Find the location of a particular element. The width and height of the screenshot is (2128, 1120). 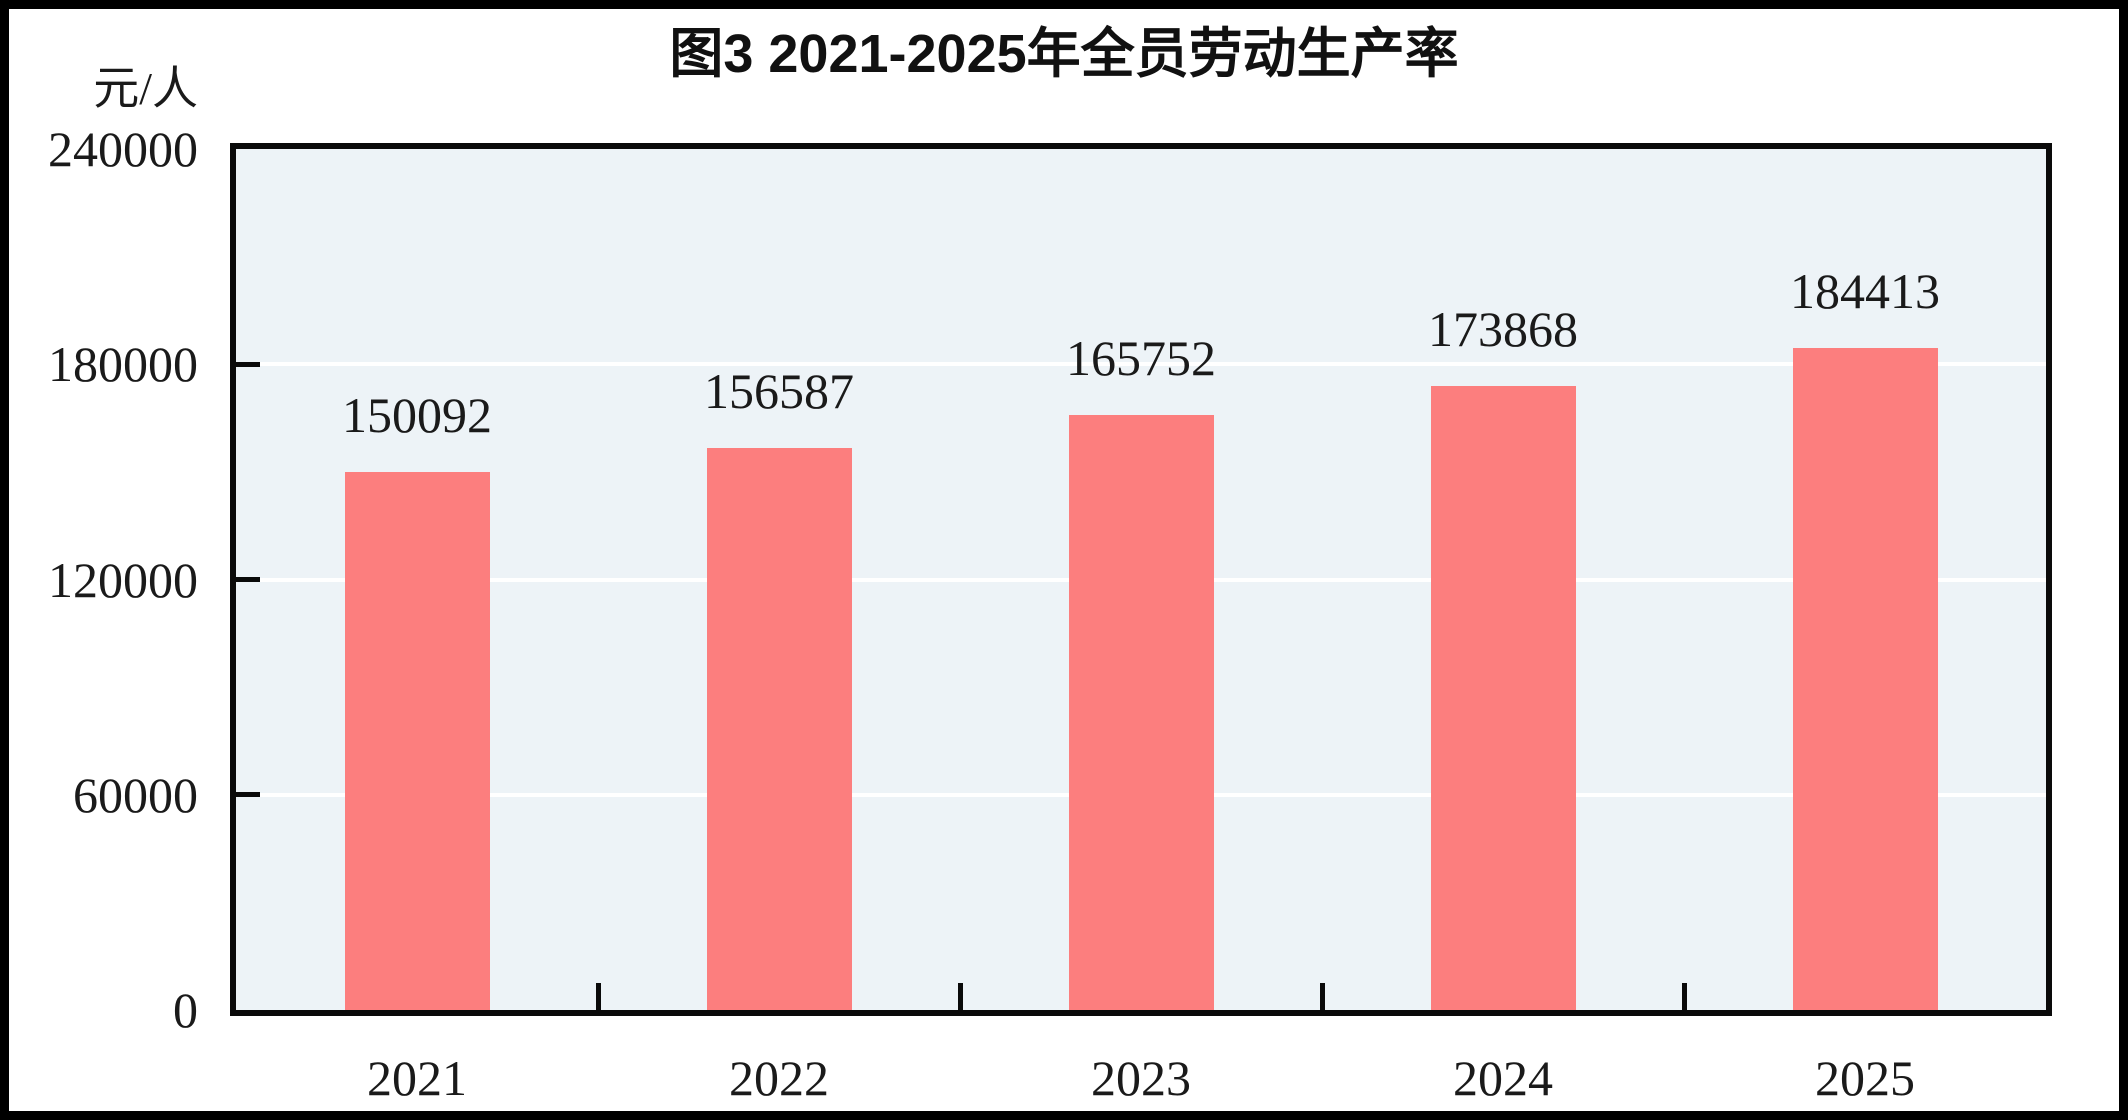

y-axis-unit-label: 元/人 is located at coordinates (145, 88).